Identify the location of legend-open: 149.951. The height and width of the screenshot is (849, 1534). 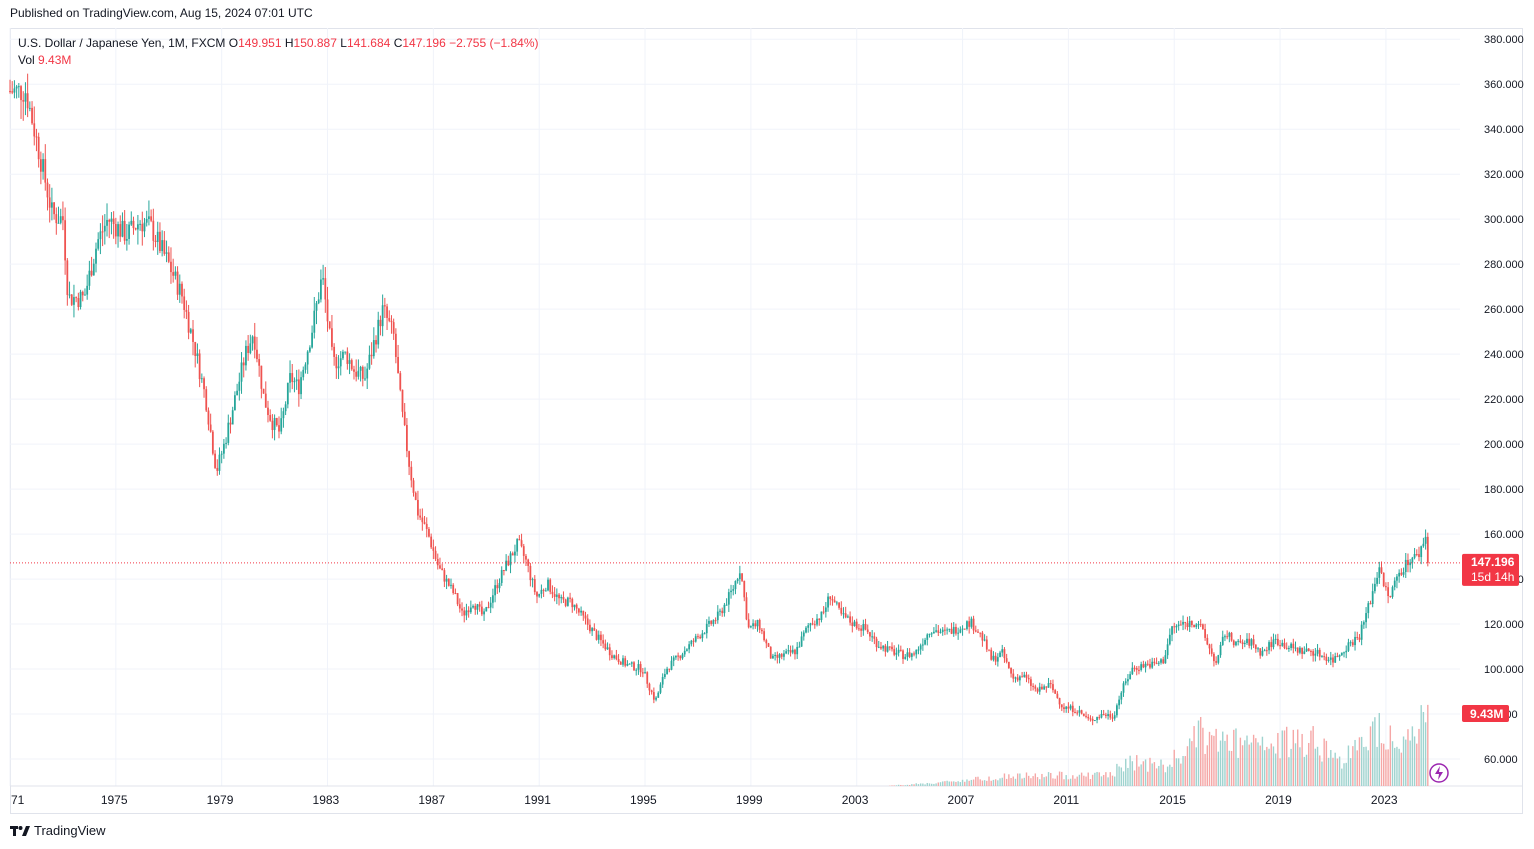
(260, 43).